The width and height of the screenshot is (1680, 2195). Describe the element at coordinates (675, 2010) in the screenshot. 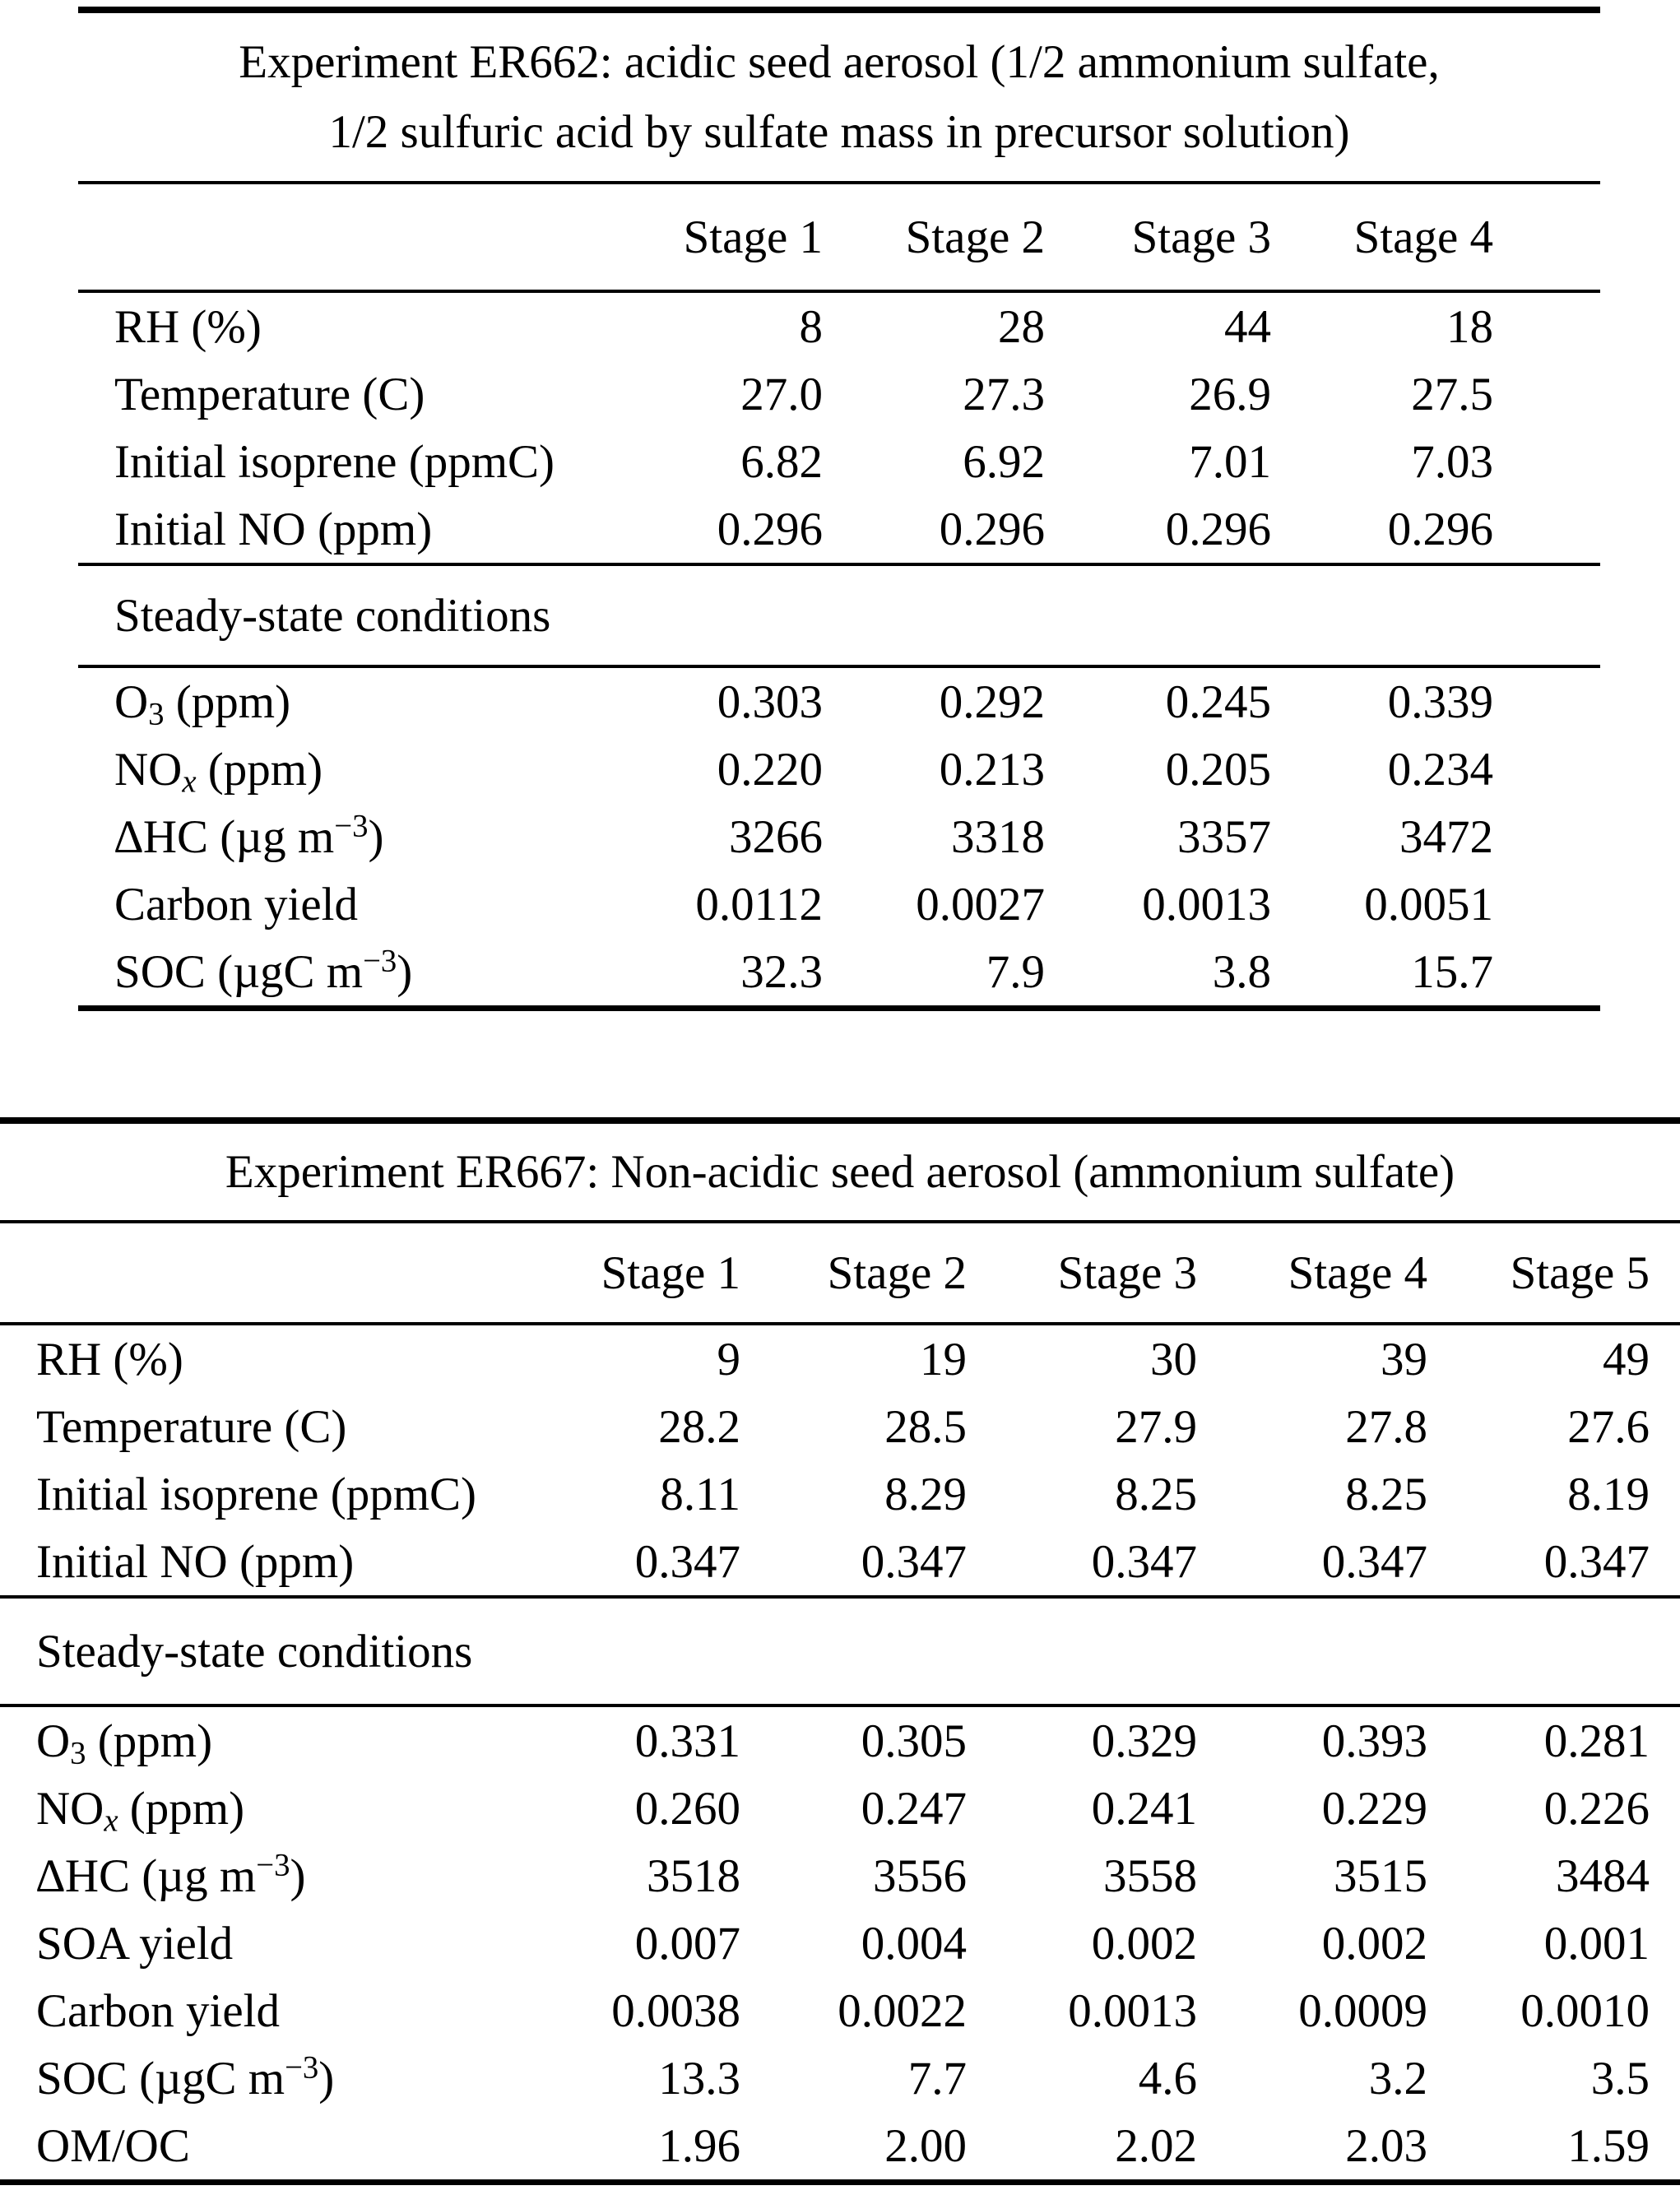

I see `stage-value: 0.0038` at that location.